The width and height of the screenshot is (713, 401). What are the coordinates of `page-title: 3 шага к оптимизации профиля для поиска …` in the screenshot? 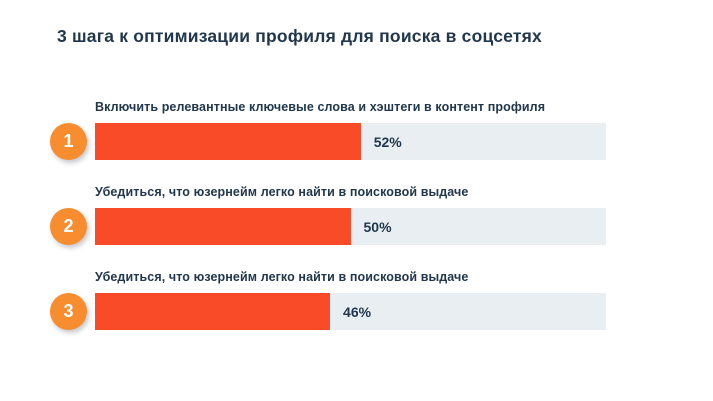 It's located at (299, 36).